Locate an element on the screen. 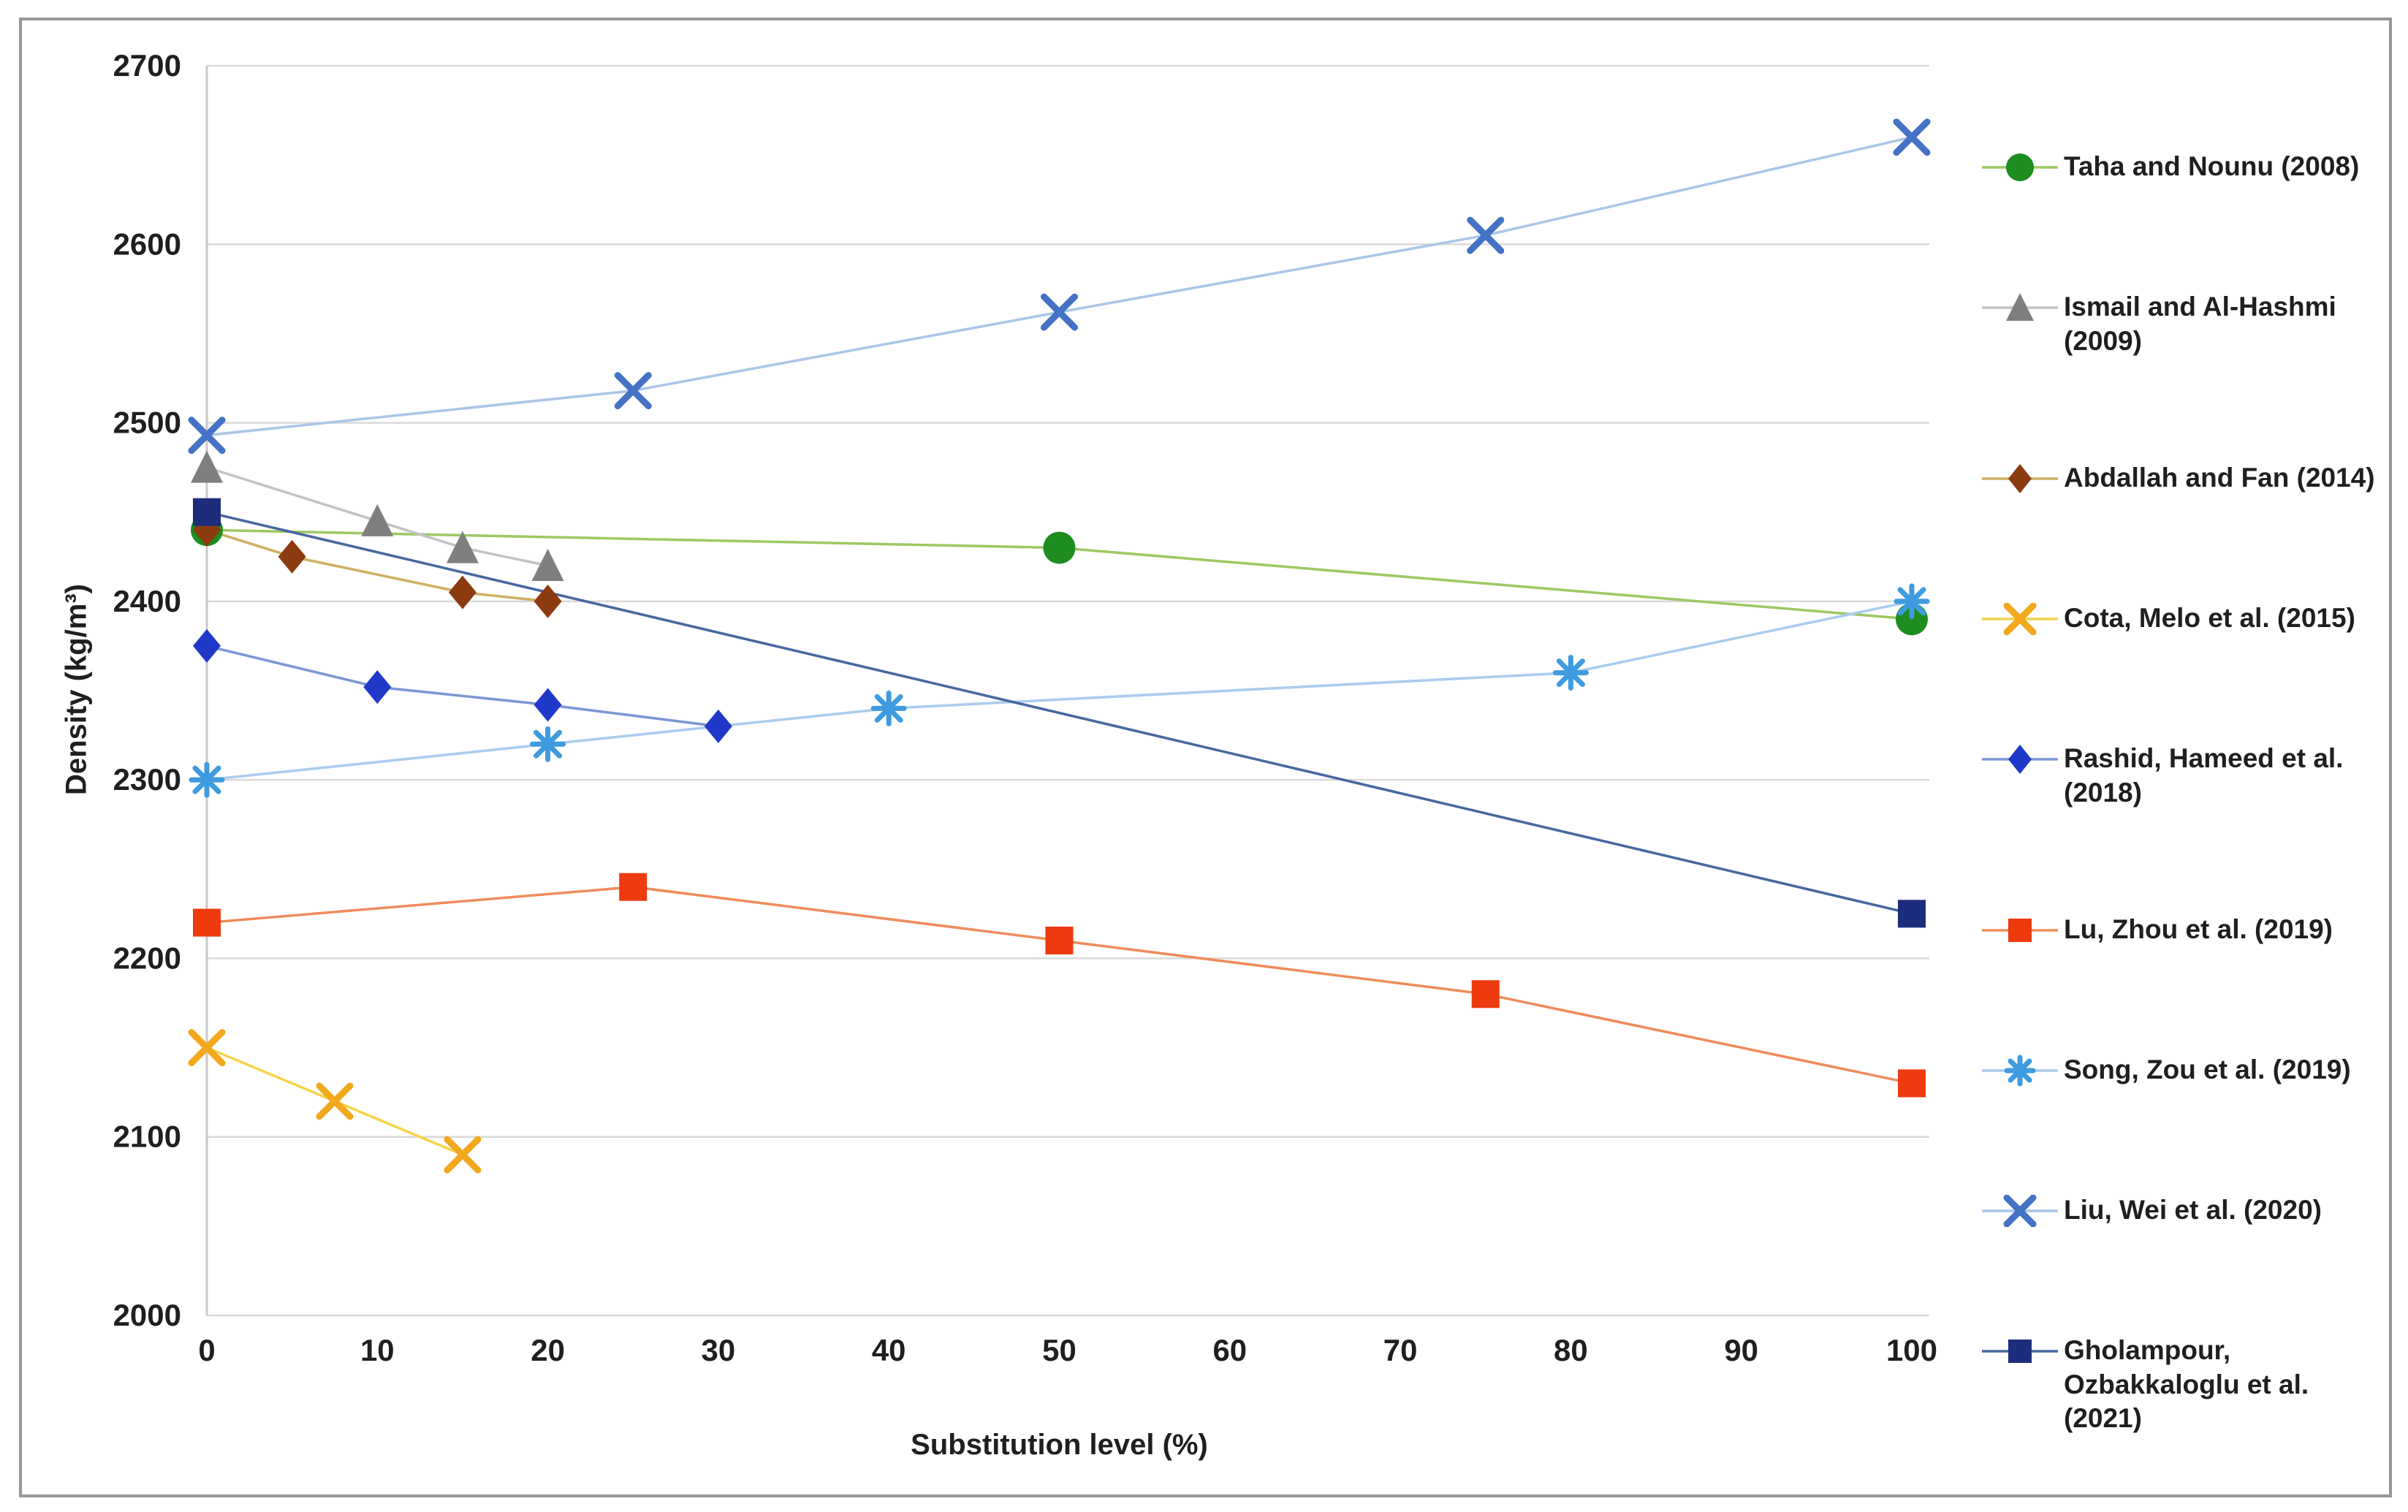 Image resolution: width=2408 pixels, height=1512 pixels. legend-label: Taha and Nounu (2008) is located at coordinates (2212, 166).